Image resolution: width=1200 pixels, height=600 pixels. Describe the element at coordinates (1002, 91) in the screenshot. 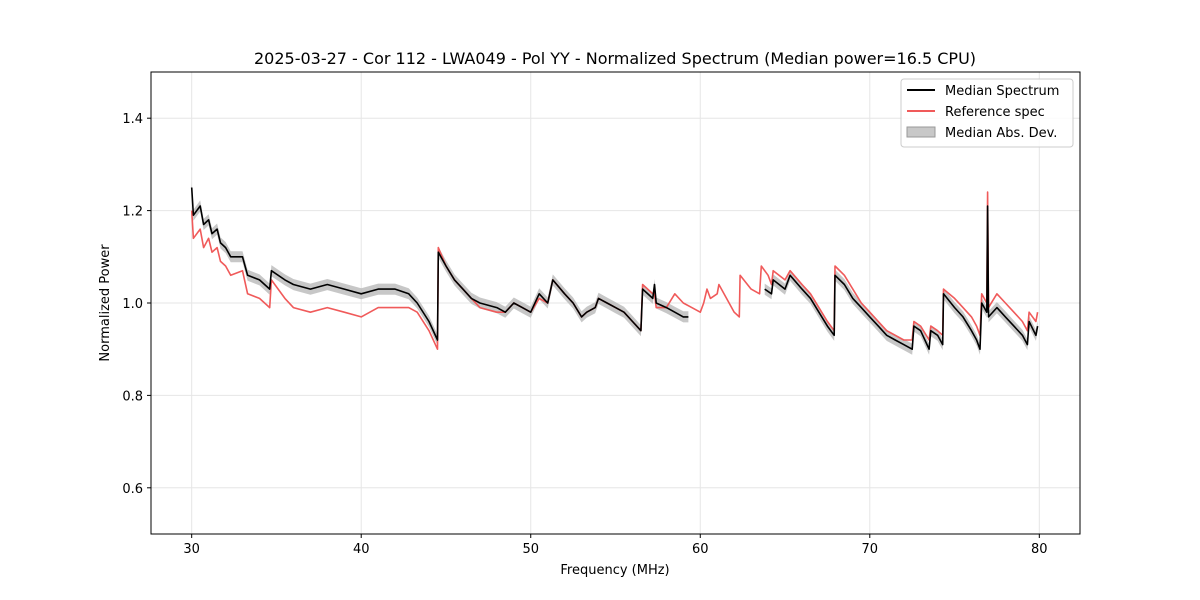

I see `legend-label-median: Median Spectrum` at that location.